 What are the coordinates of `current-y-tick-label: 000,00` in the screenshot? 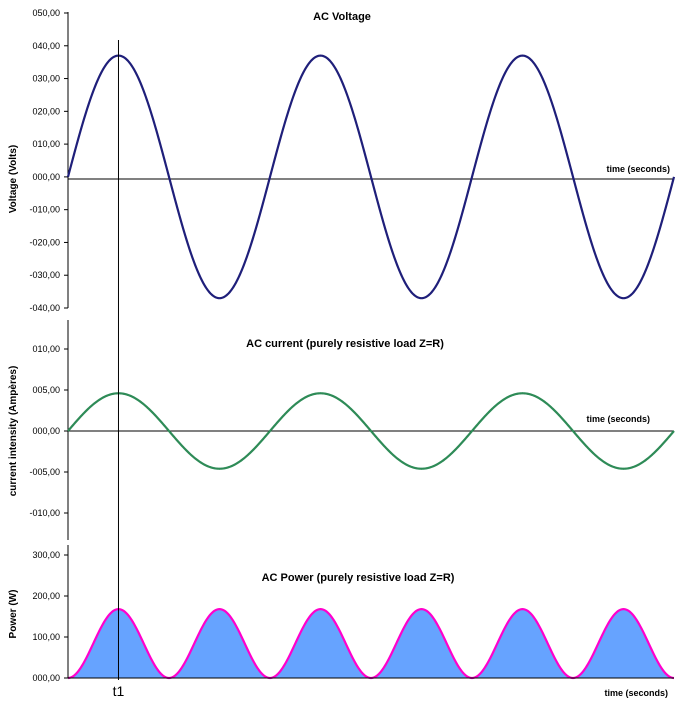 It's located at (46, 431).